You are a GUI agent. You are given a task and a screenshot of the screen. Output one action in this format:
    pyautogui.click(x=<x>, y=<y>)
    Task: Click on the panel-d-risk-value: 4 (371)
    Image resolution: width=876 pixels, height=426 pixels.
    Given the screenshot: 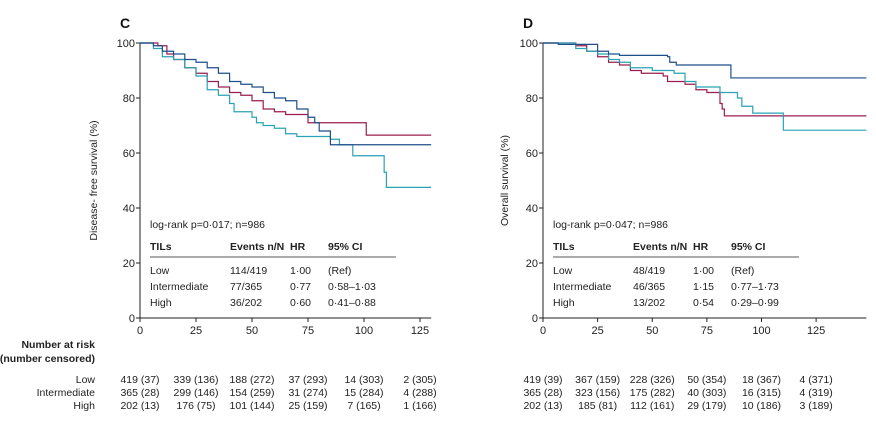 What is the action you would take?
    pyautogui.click(x=815, y=380)
    